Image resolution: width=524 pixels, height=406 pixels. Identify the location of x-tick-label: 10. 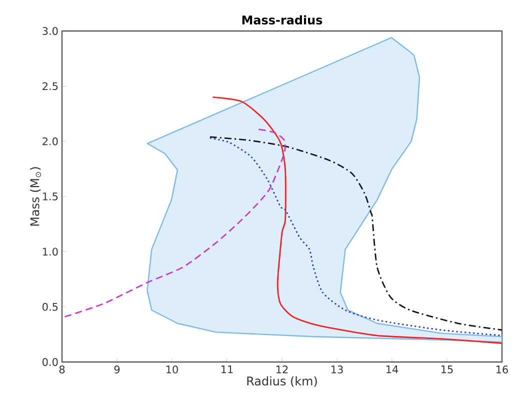
(172, 370).